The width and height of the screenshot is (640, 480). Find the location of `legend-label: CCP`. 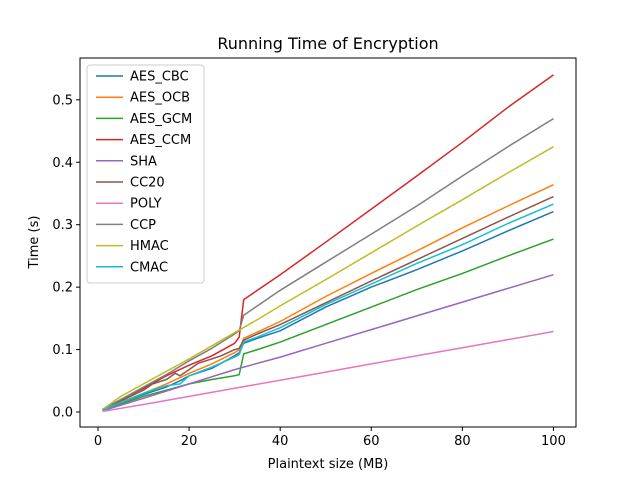

legend-label: CCP is located at coordinates (143, 225).